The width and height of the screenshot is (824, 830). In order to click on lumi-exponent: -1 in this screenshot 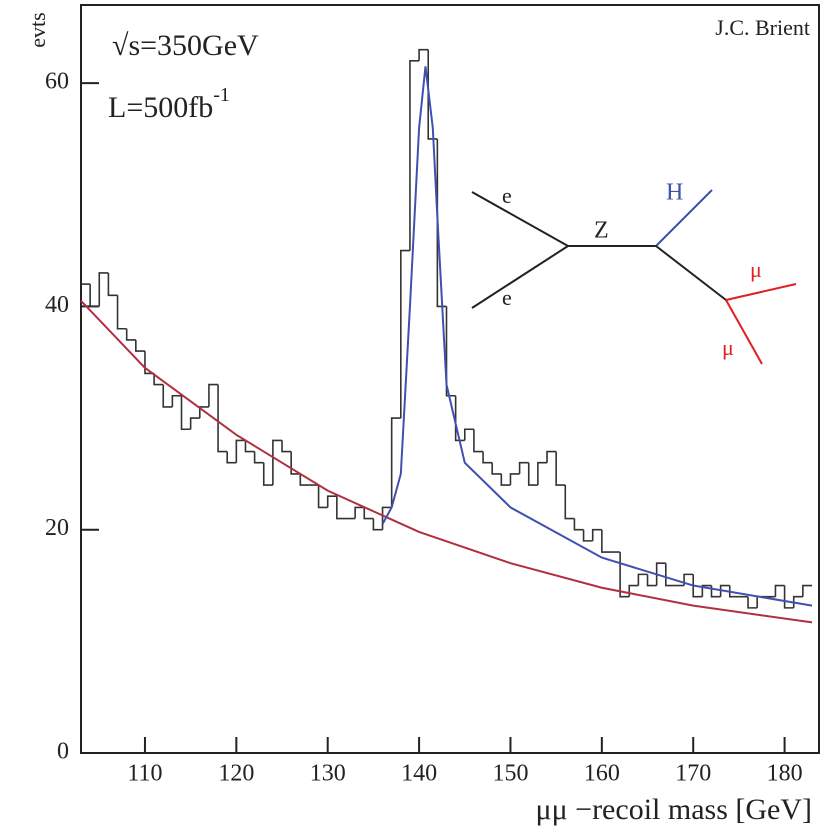, I will do `click(221, 95)`.